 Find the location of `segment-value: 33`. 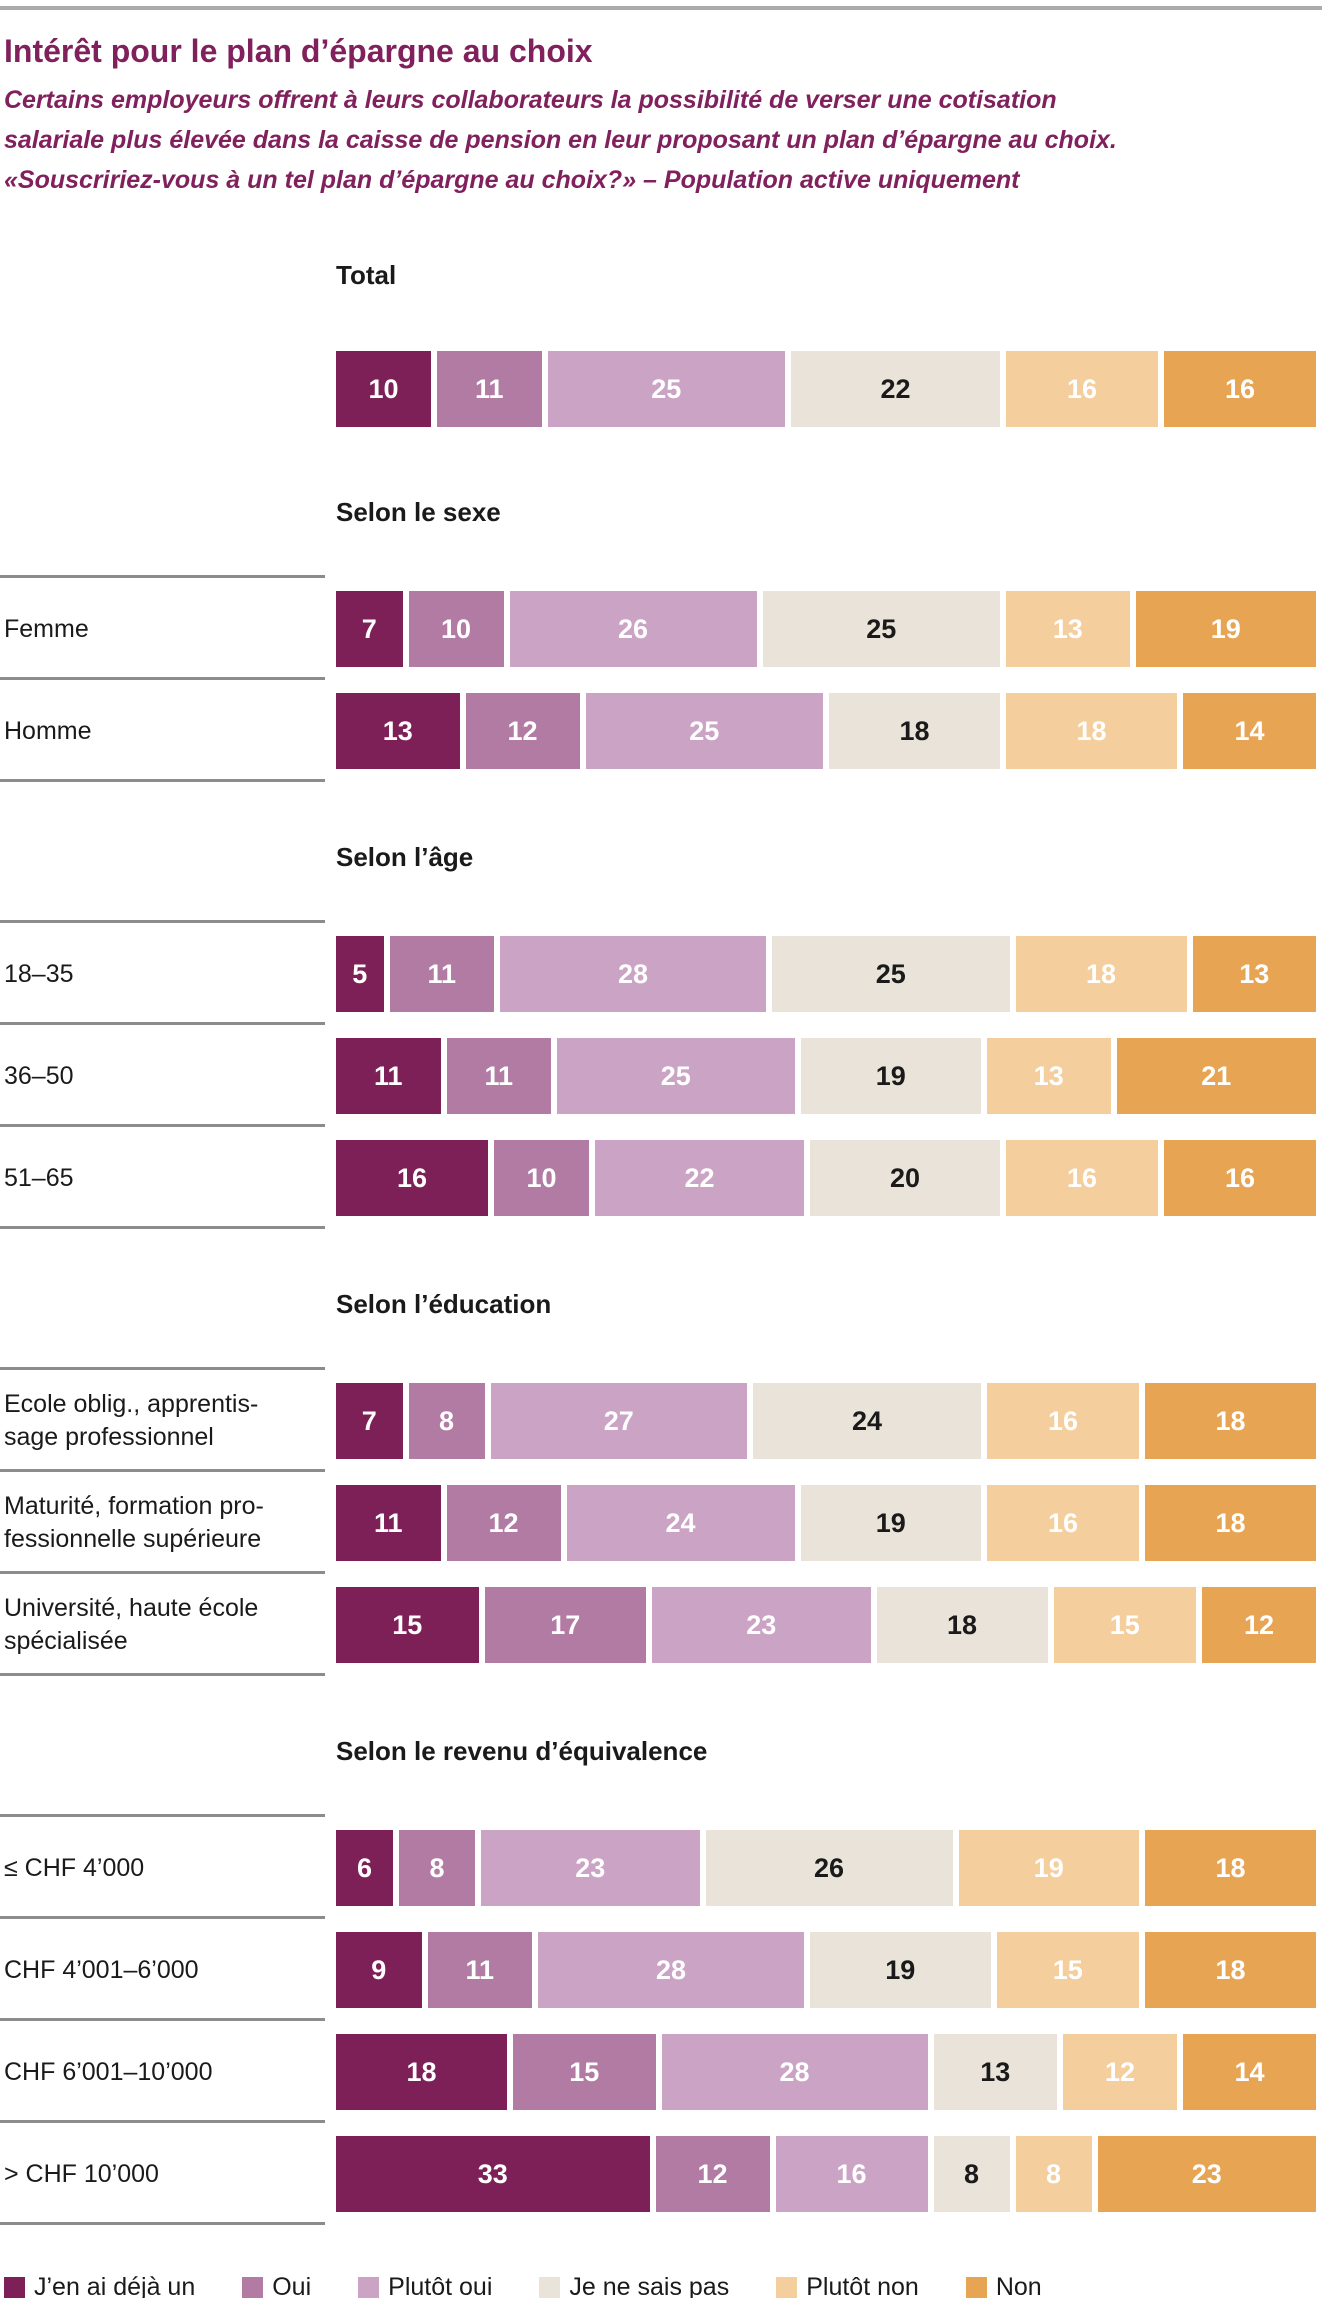

segment-value: 33 is located at coordinates (492, 2173).